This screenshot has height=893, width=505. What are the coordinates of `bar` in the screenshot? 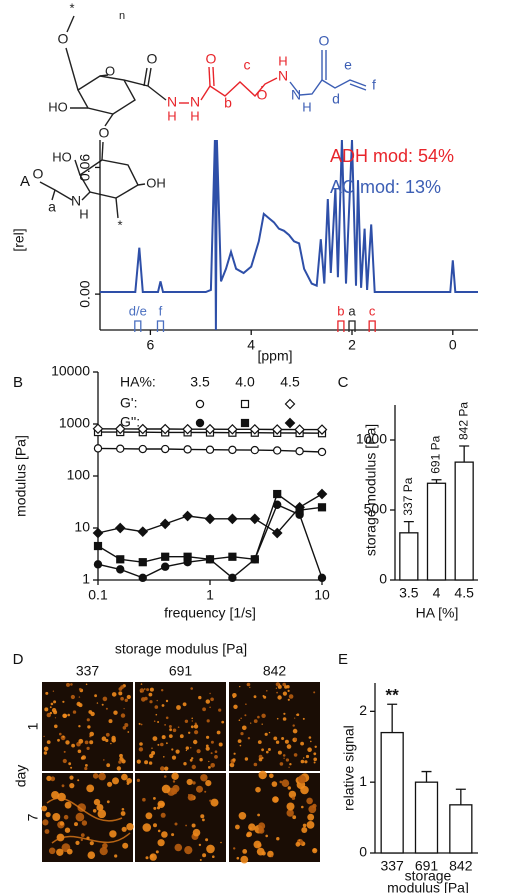 It's located at (392, 792).